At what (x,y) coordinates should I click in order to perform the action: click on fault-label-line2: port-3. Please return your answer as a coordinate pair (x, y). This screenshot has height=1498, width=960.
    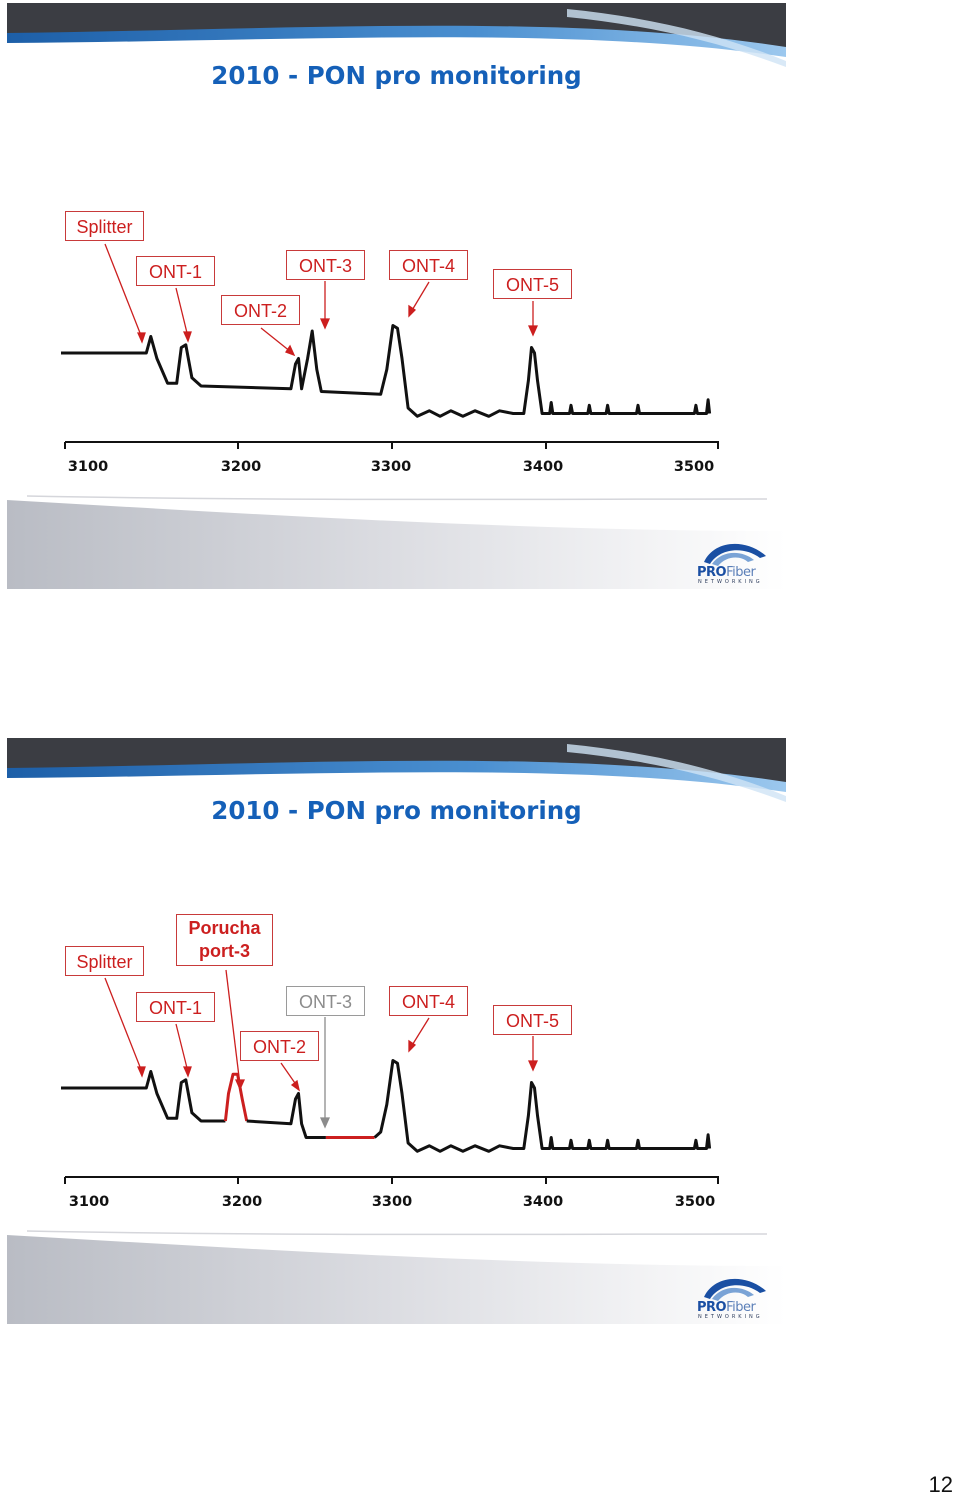
    Looking at the image, I should click on (224, 951).